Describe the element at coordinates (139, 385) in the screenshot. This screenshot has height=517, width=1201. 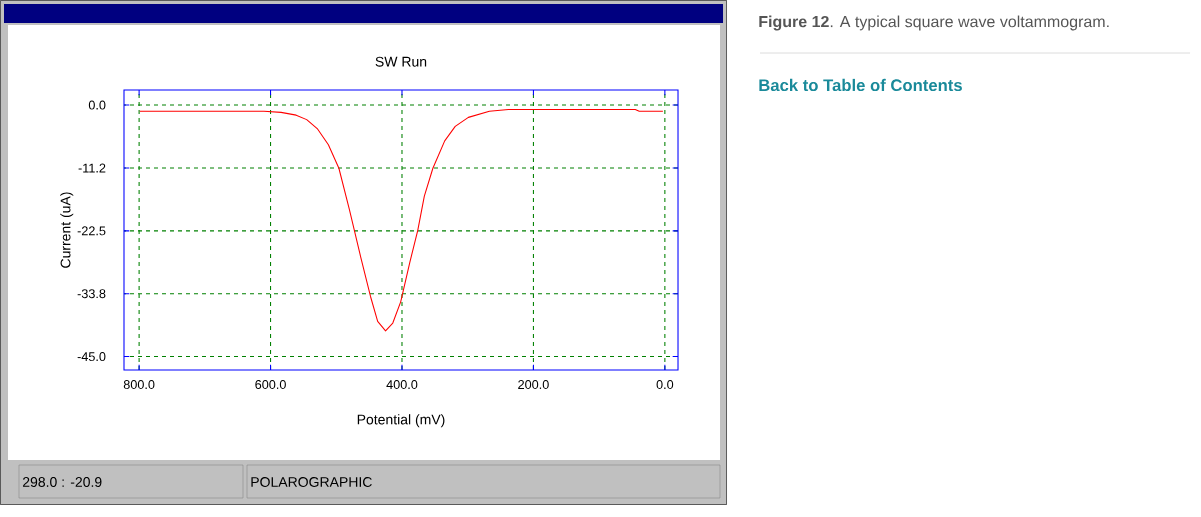
I see `x-tick-label: 800.0` at that location.